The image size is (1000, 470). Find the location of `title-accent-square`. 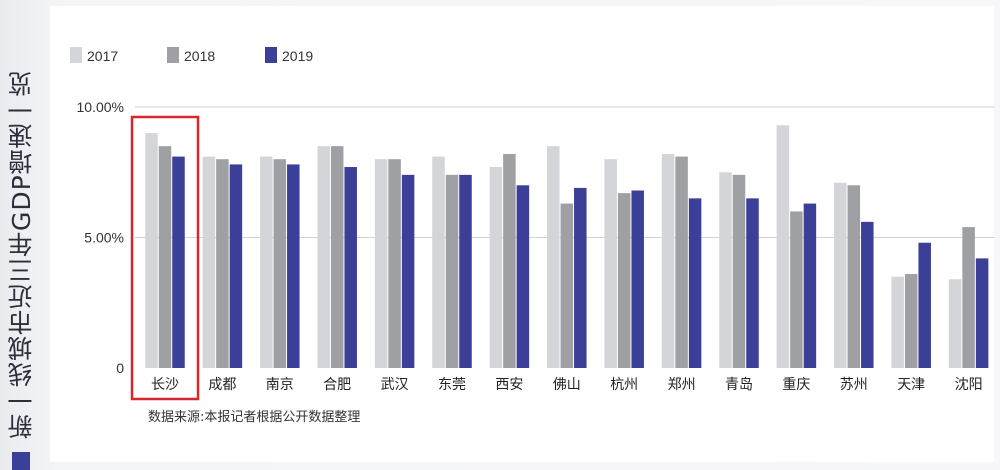

title-accent-square is located at coordinates (21, 461).